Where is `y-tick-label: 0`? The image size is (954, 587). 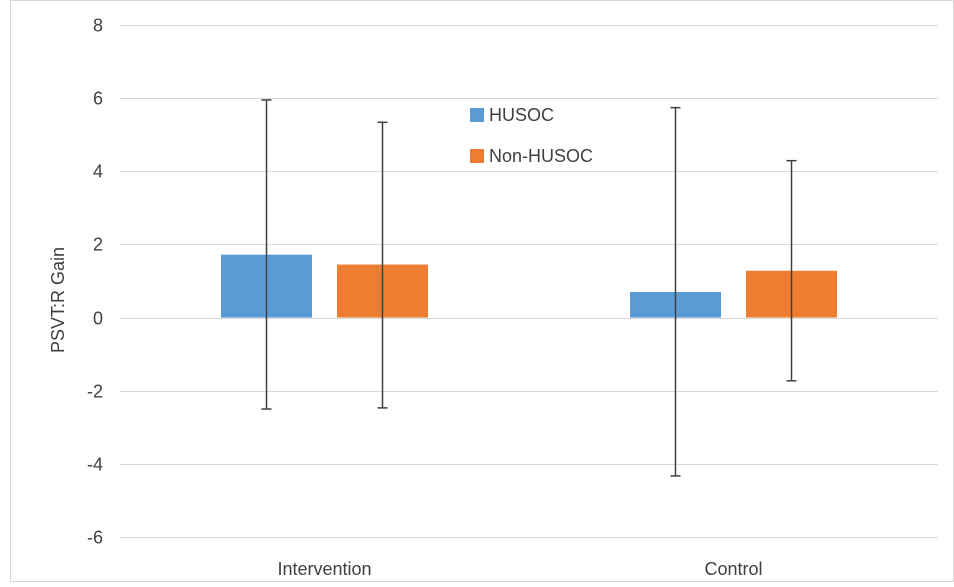
y-tick-label: 0 is located at coordinates (98, 319).